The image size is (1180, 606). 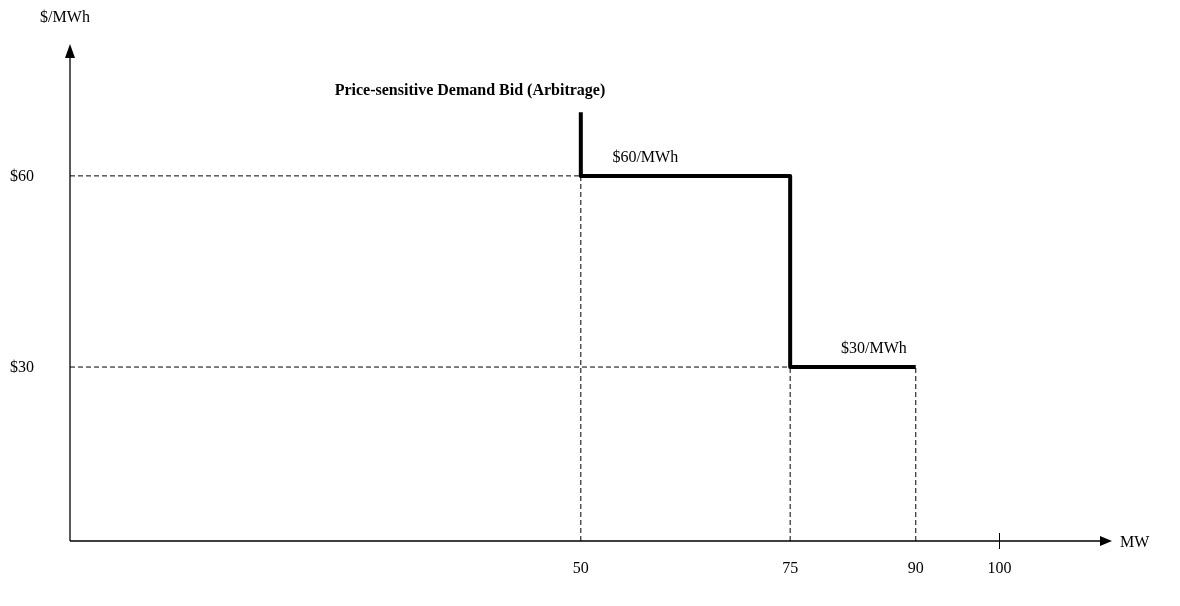 I want to click on annotation: $60/MWh, so click(x=645, y=156).